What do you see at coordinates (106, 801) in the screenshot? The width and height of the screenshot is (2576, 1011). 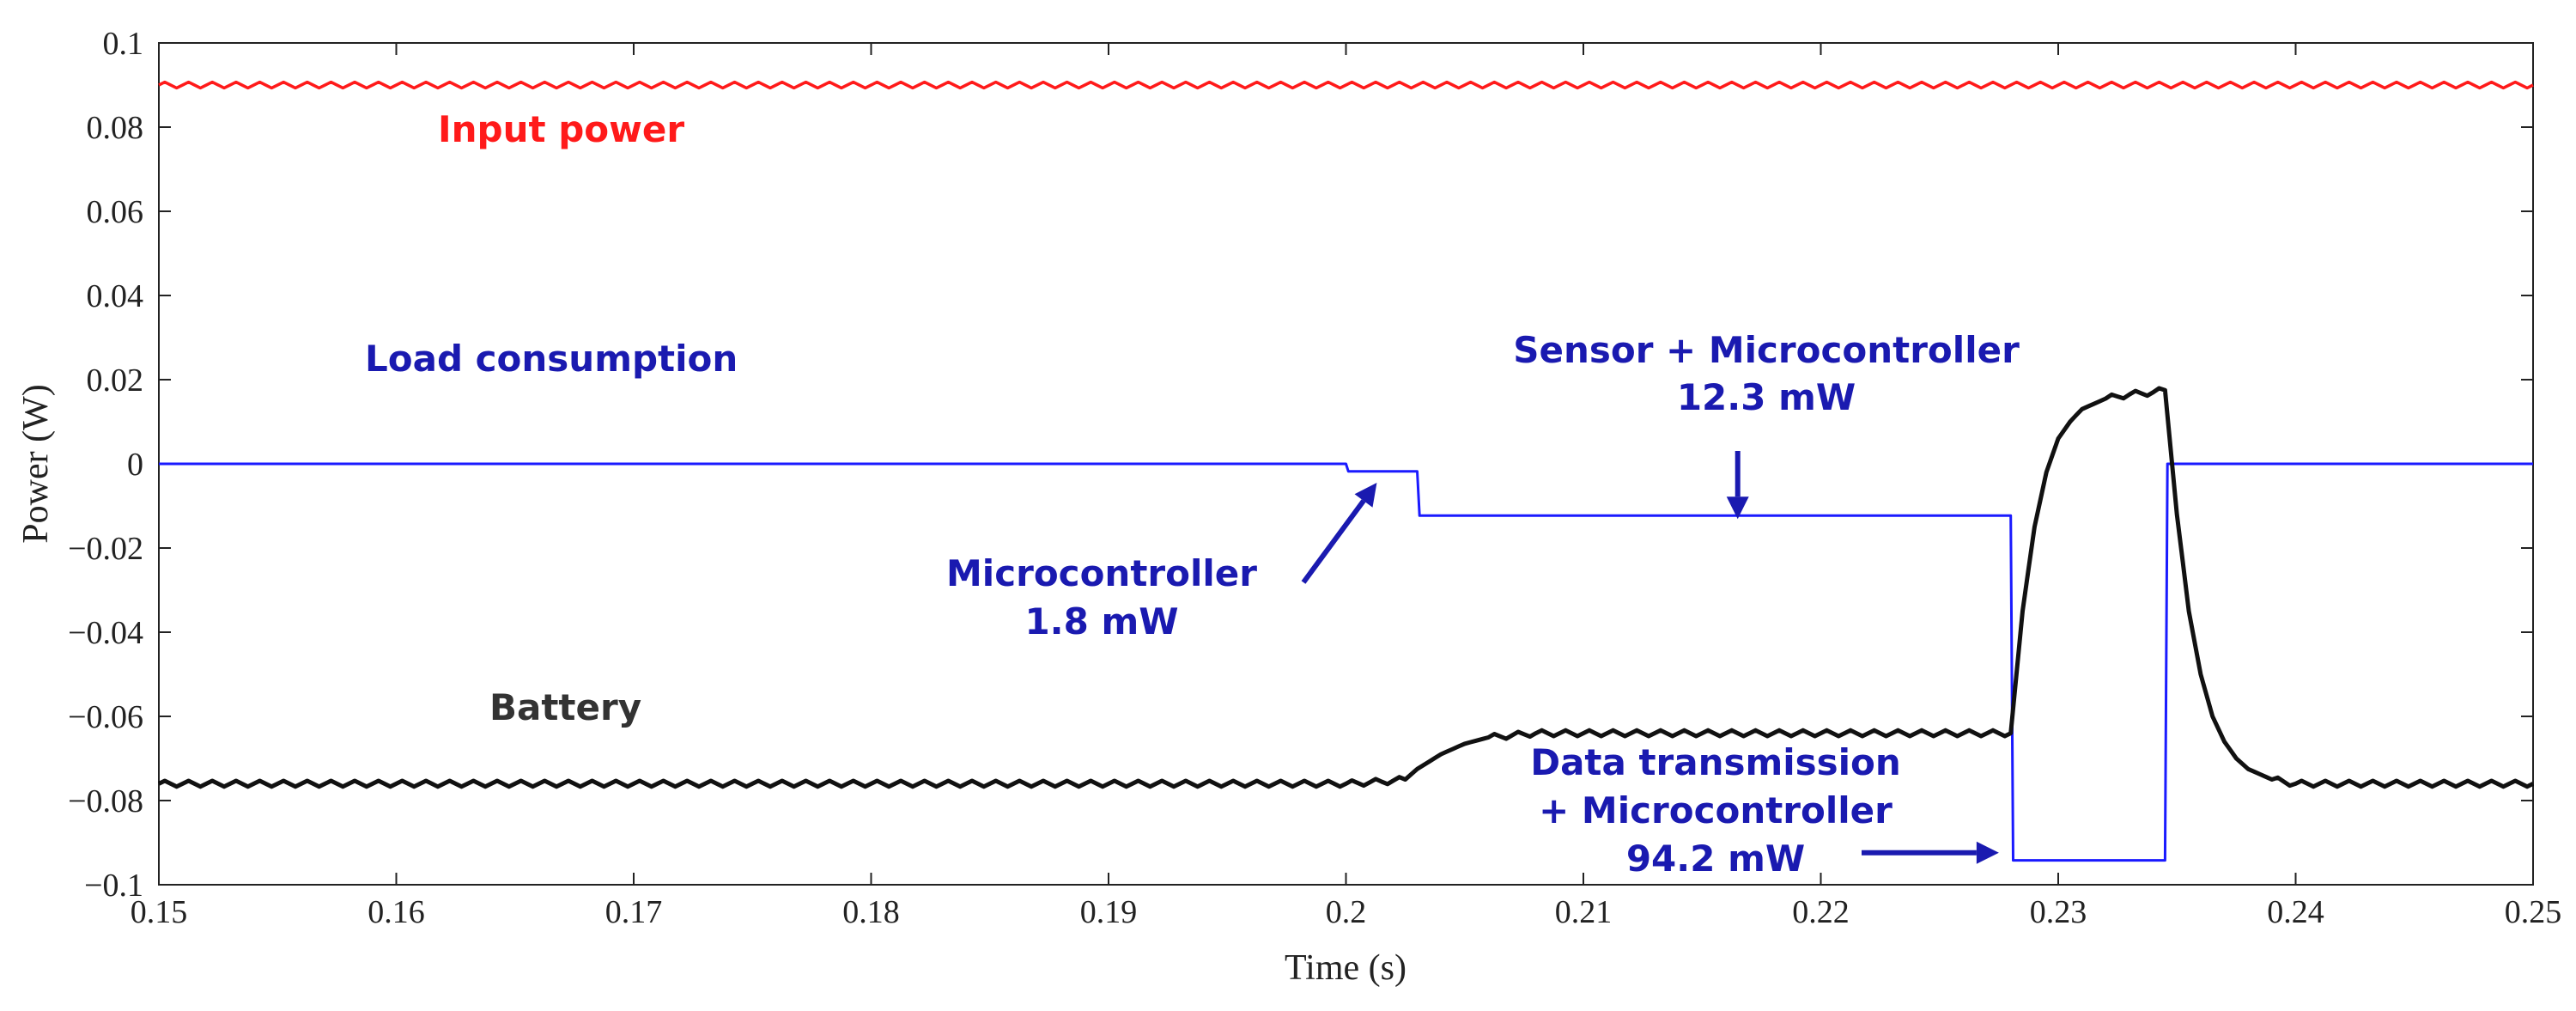 I see `y-tick-label: −0.08` at bounding box center [106, 801].